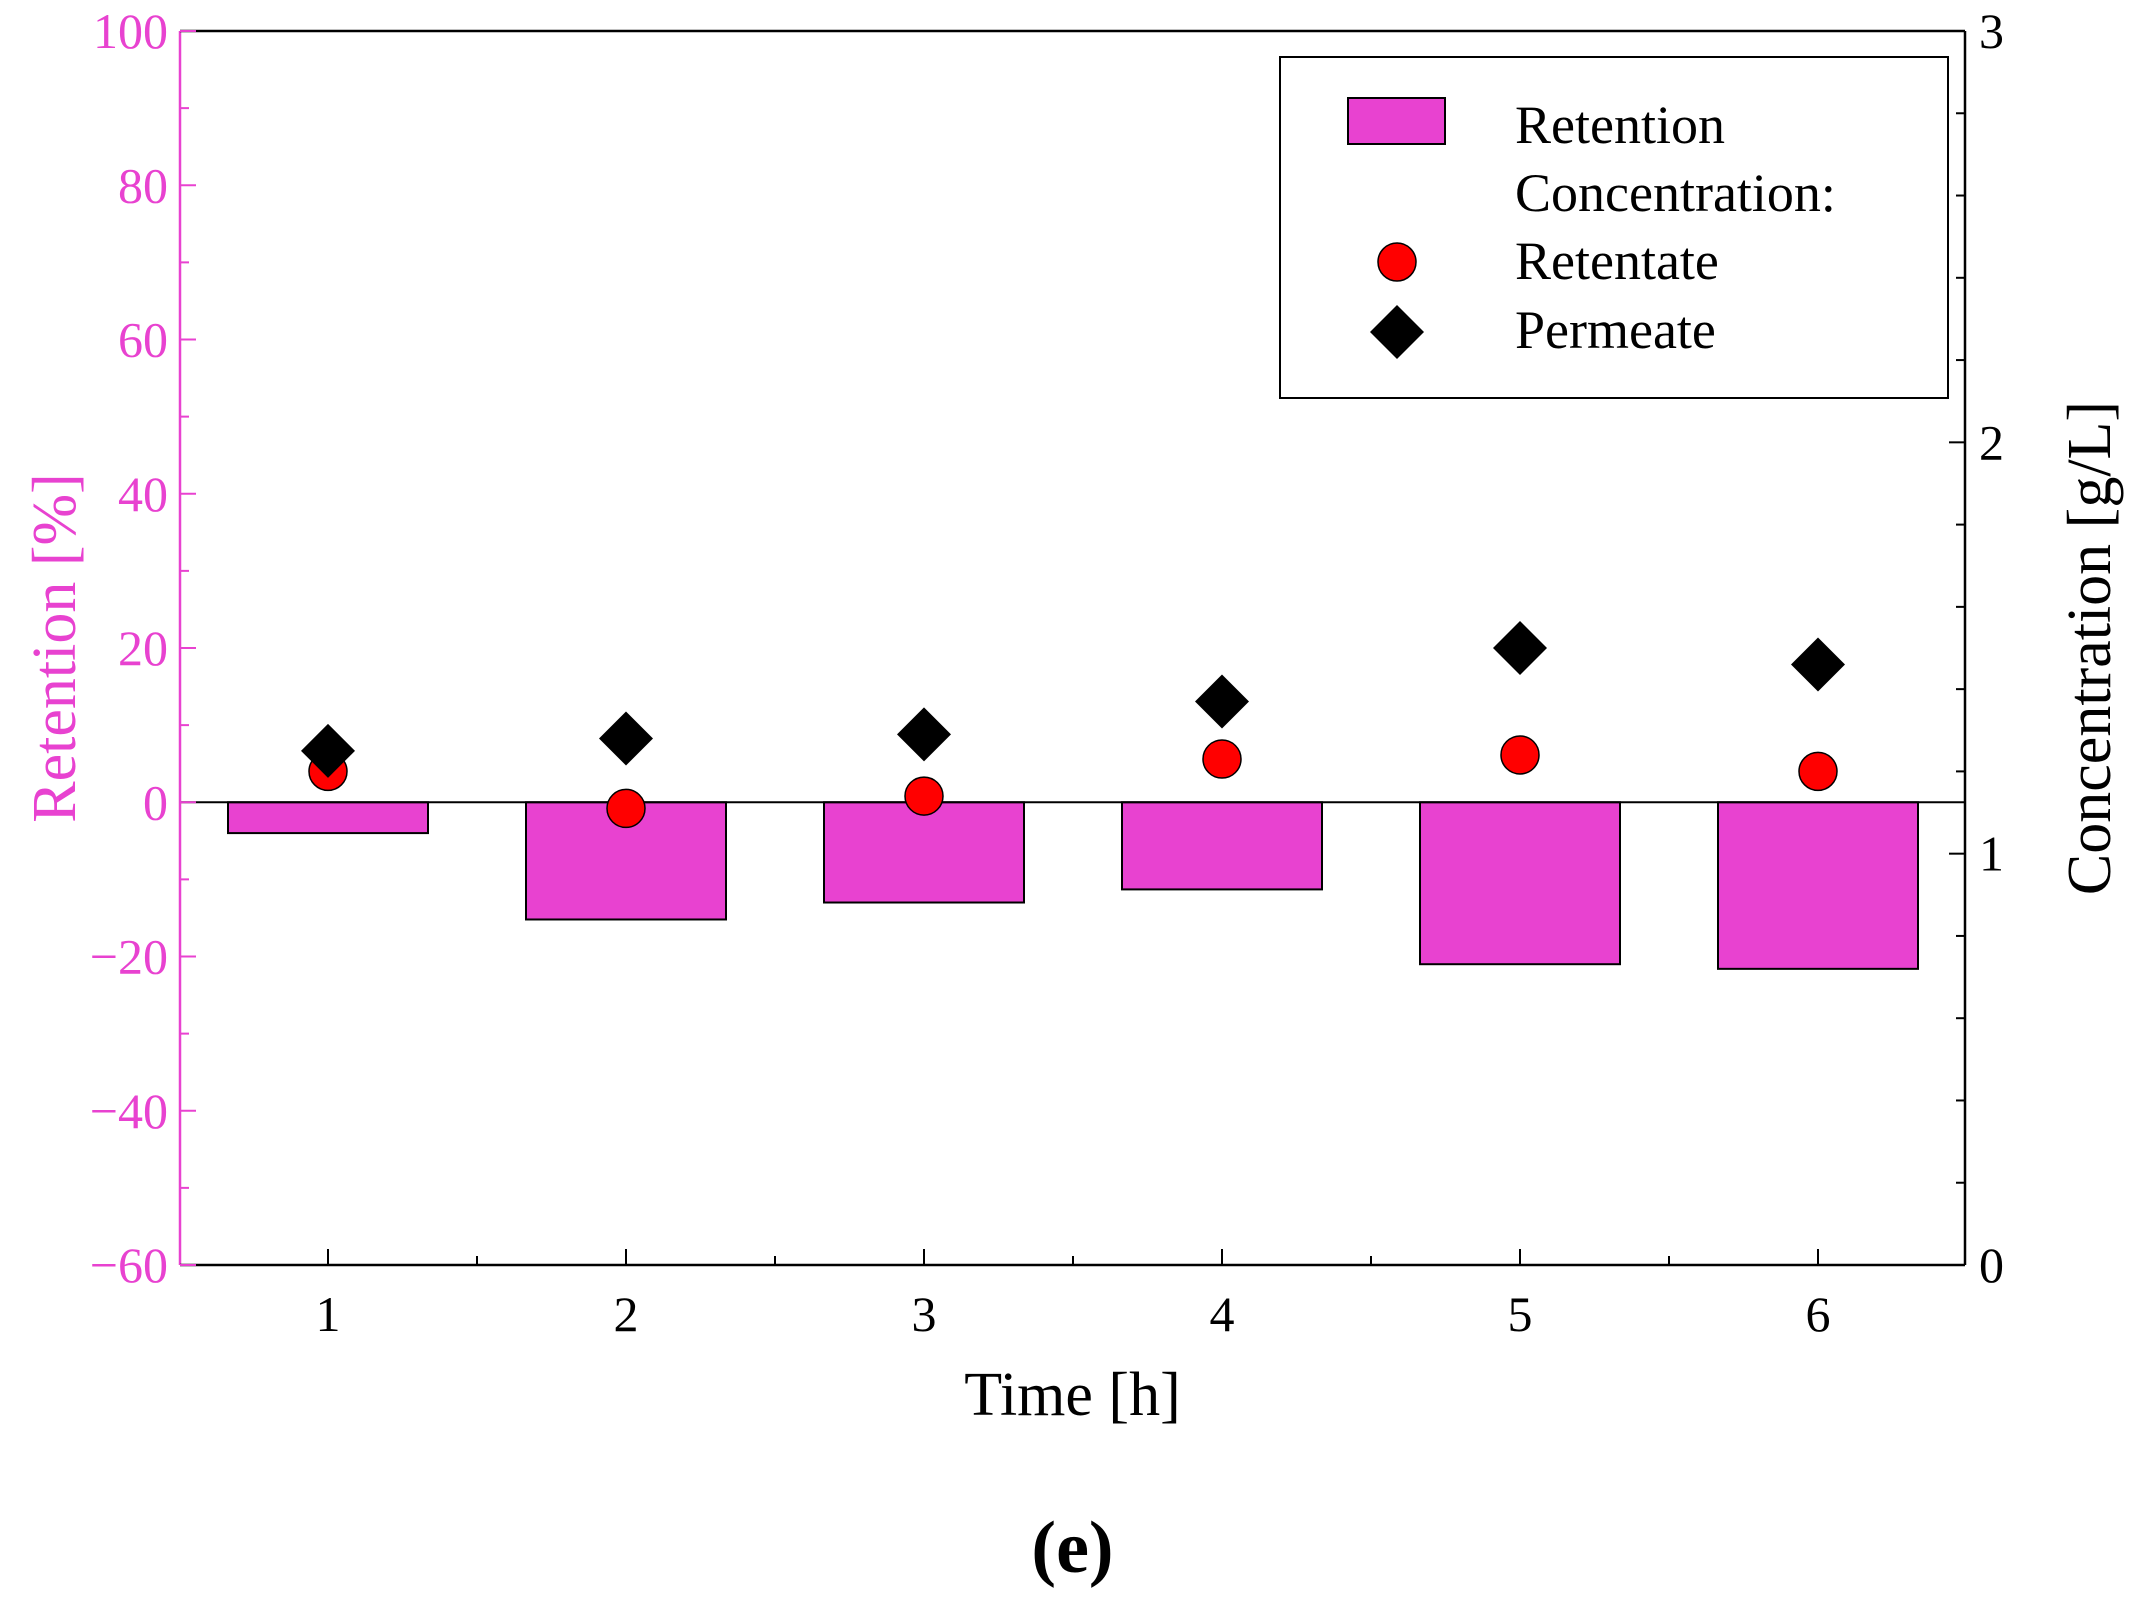 The width and height of the screenshot is (2139, 1611). I want to click on left-tick-label: 80, so click(143, 185).